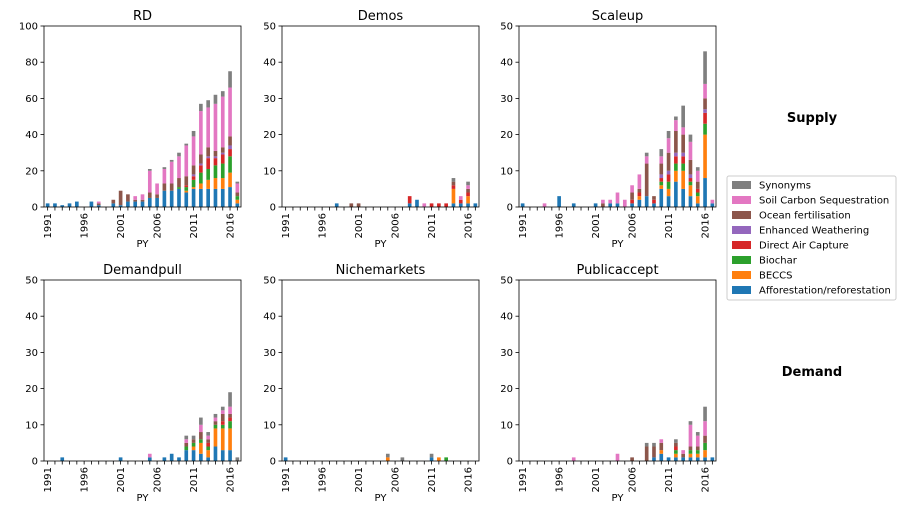 The width and height of the screenshot is (907, 516). I want to click on side-label-supply: Supply, so click(812, 118).